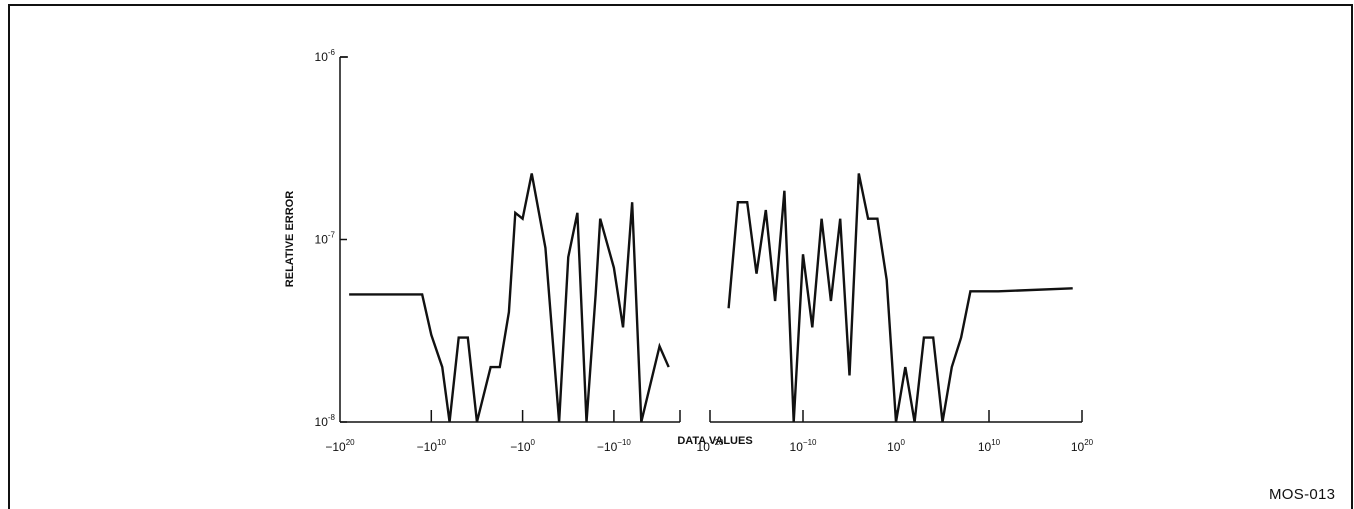 The height and width of the screenshot is (509, 1354). Describe the element at coordinates (614, 446) in the screenshot. I see `x-tick-label: −10−10` at that location.